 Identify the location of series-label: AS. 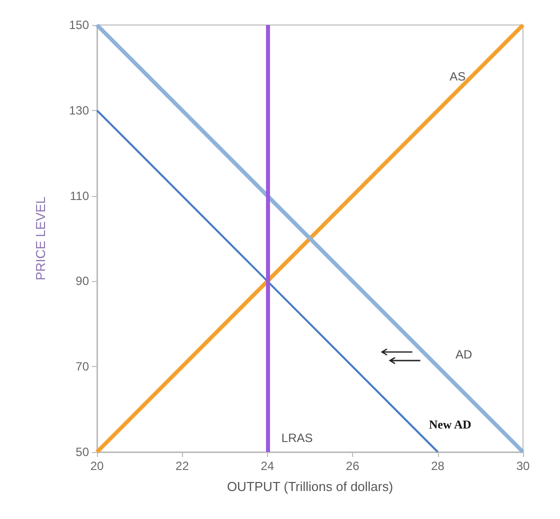
(458, 77).